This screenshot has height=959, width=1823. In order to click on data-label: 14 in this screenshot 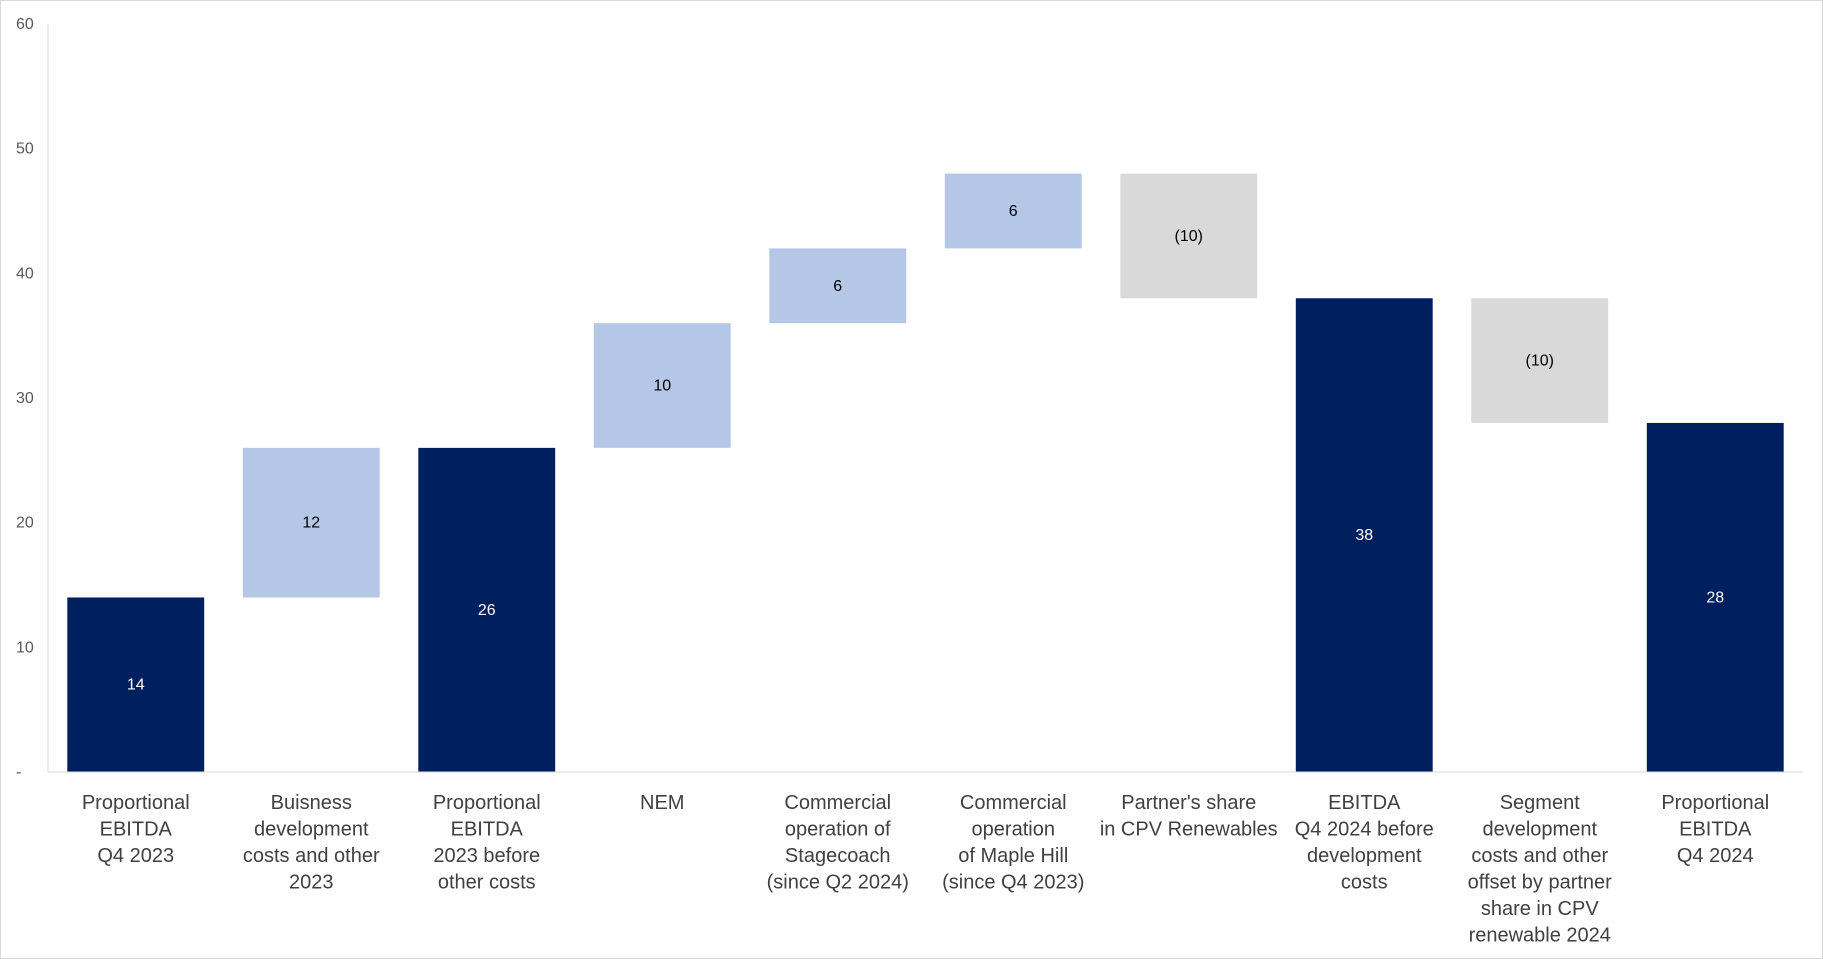, I will do `click(136, 685)`.